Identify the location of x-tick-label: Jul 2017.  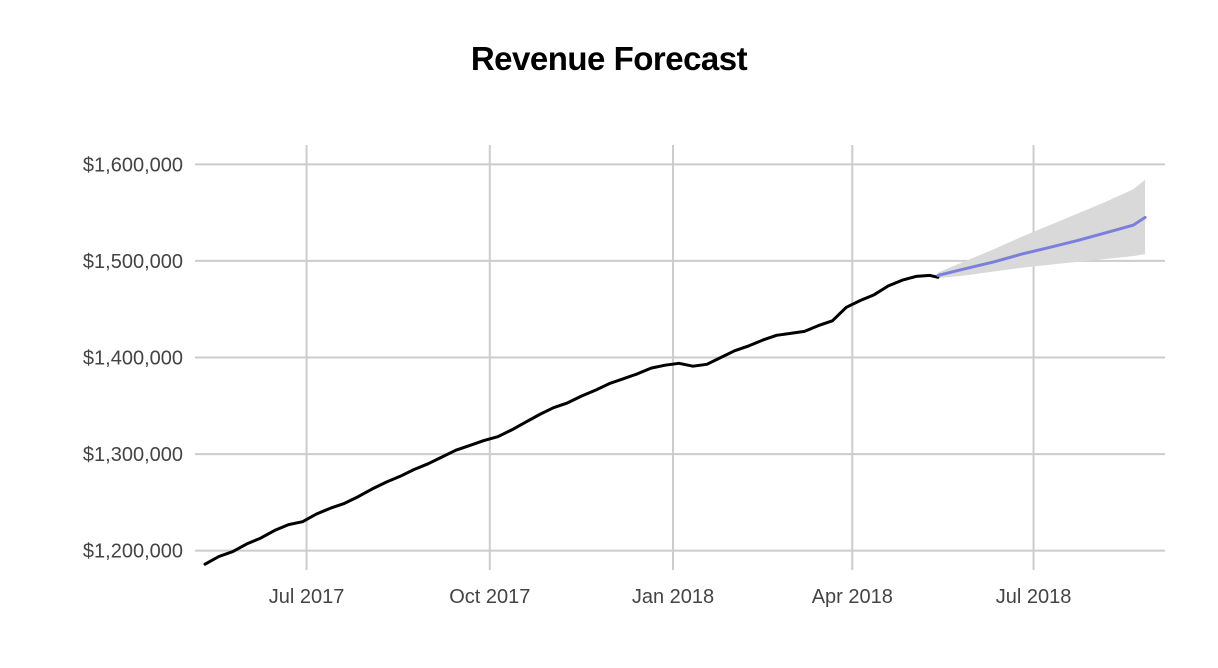
(307, 597).